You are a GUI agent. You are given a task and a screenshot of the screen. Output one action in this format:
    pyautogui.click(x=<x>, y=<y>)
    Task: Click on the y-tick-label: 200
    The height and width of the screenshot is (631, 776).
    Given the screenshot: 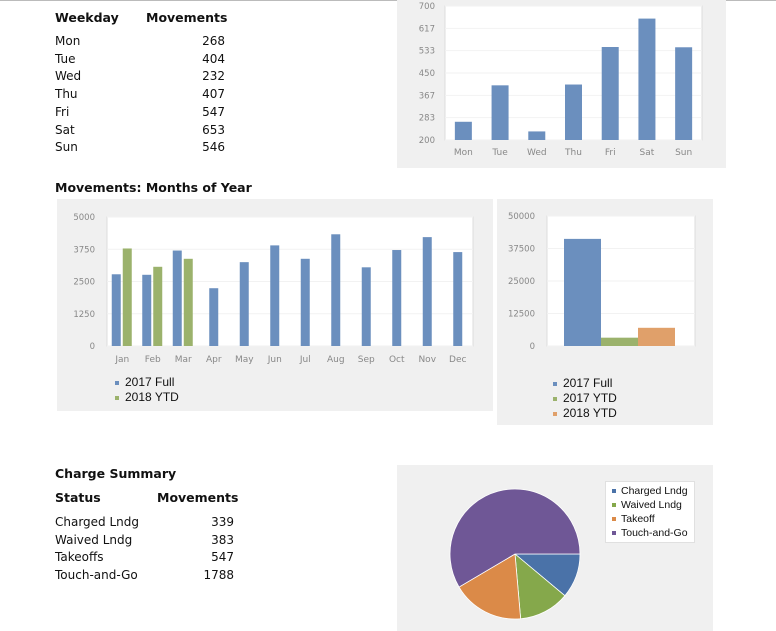 What is the action you would take?
    pyautogui.click(x=427, y=141)
    